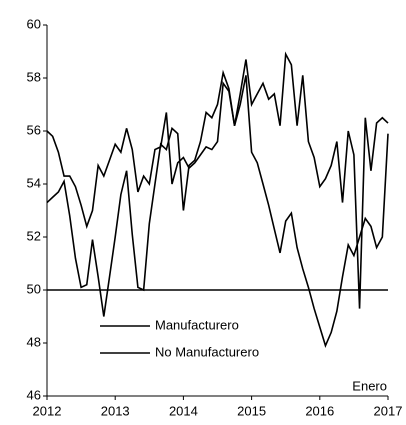 This screenshot has height=425, width=406. Describe the element at coordinates (197, 324) in the screenshot. I see `legend-label: Manufacturero` at that location.